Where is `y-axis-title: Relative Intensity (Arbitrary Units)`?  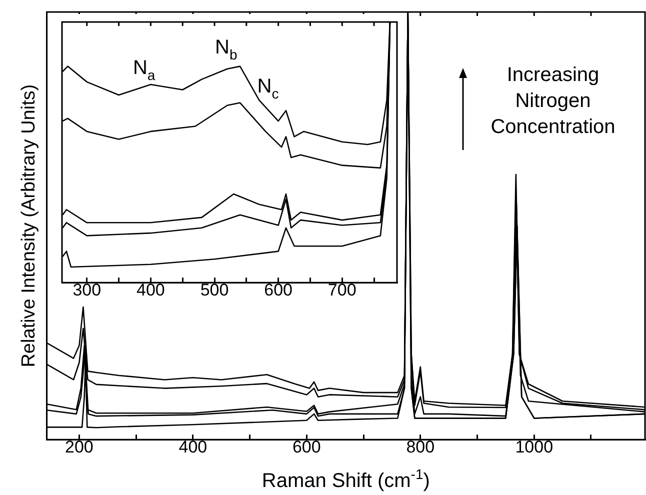 y-axis-title: Relative Intensity (Arbitrary Units) is located at coordinates (29, 226).